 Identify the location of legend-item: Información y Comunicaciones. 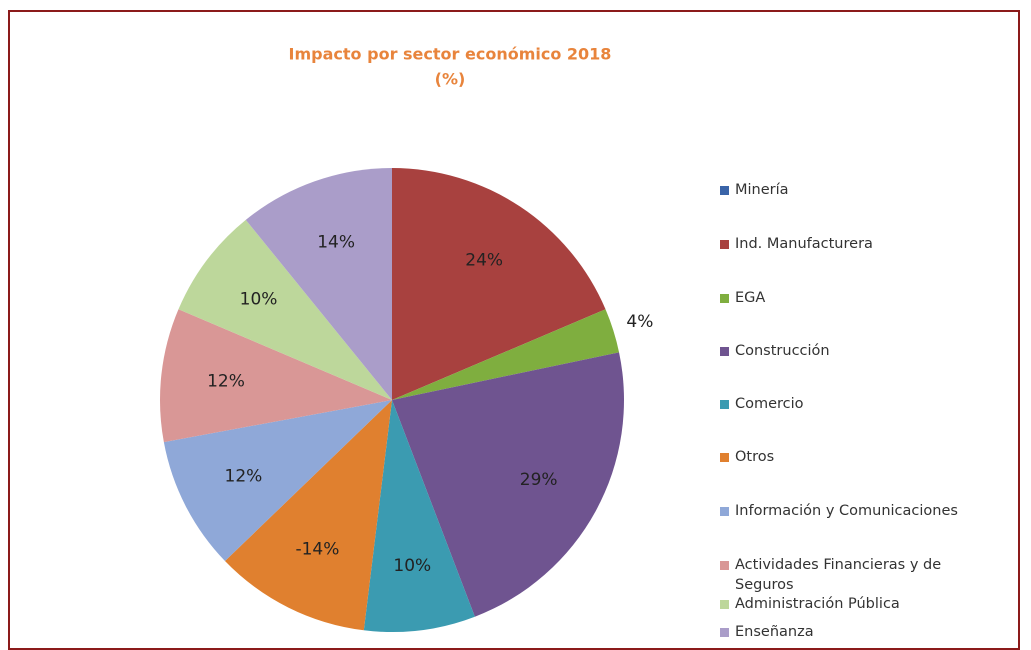
(860, 511).